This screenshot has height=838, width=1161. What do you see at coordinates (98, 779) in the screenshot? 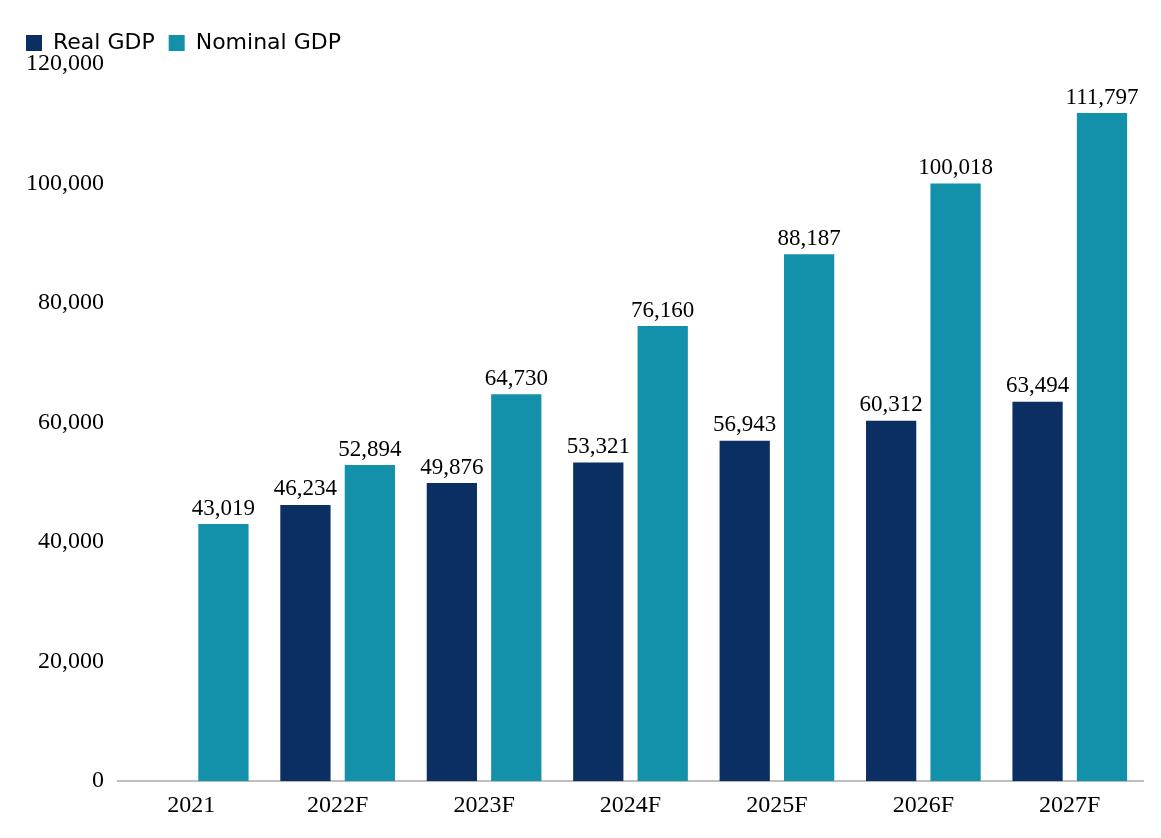
I see `y-tick-label: 0` at bounding box center [98, 779].